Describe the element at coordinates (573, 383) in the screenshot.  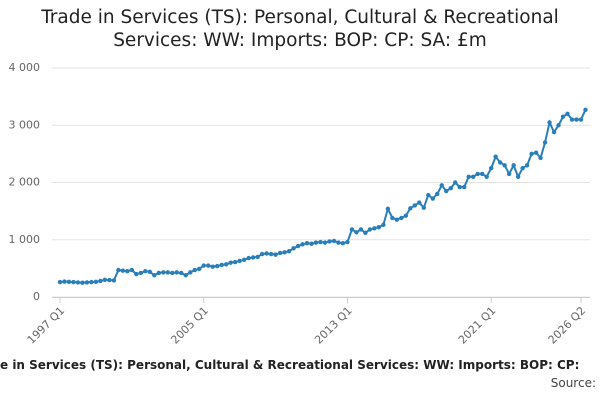
I see `source: Source:` at that location.